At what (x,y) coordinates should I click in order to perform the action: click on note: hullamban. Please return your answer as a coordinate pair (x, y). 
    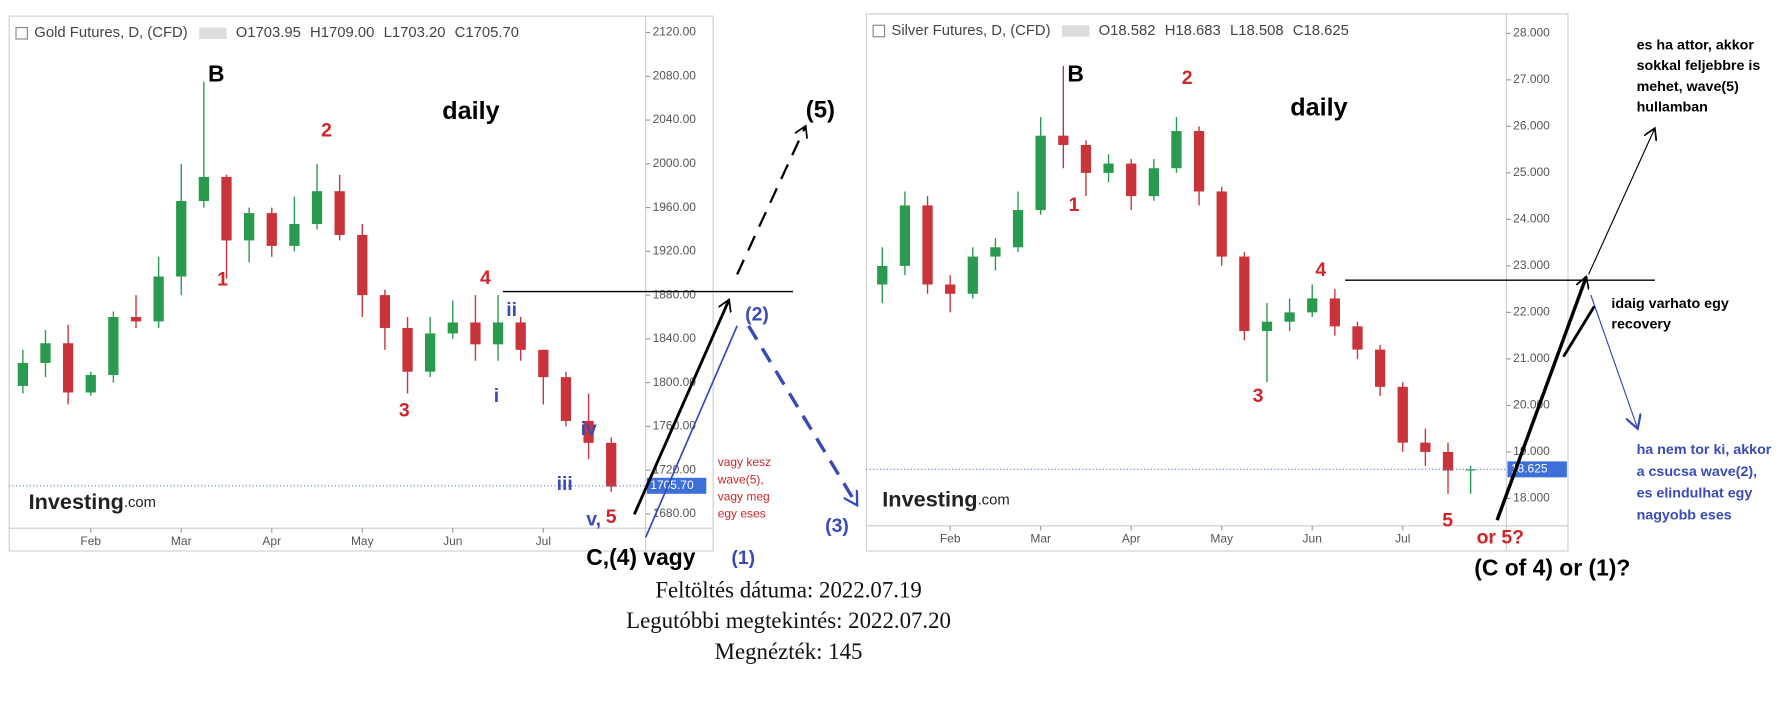
    Looking at the image, I should click on (1672, 107).